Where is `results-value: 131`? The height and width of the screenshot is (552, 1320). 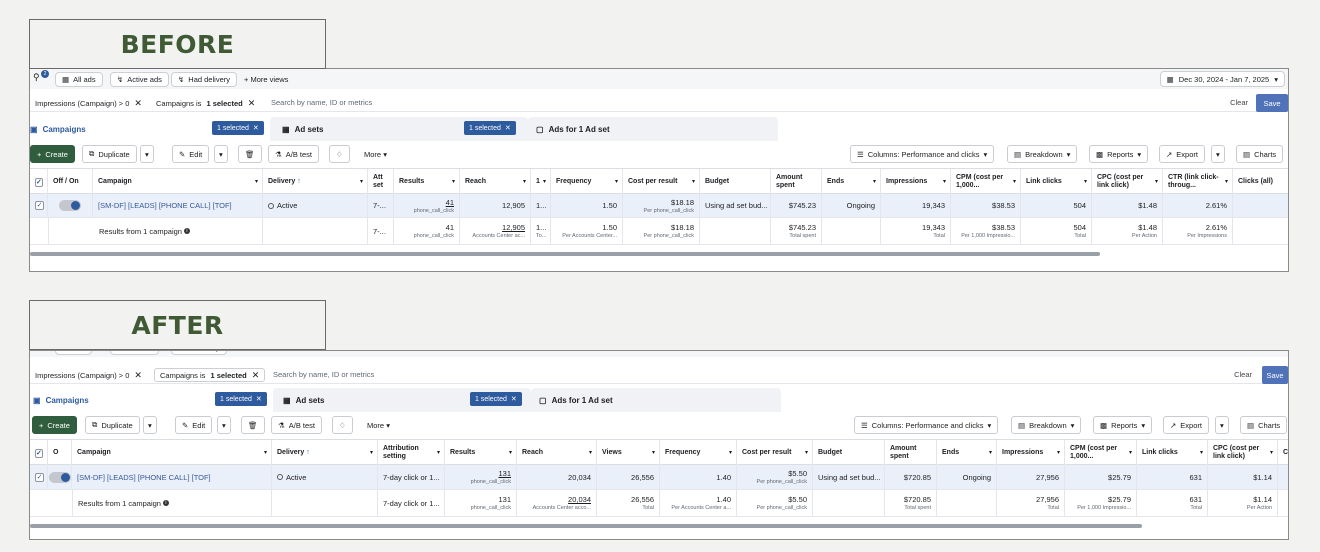 results-value: 131 is located at coordinates (504, 473).